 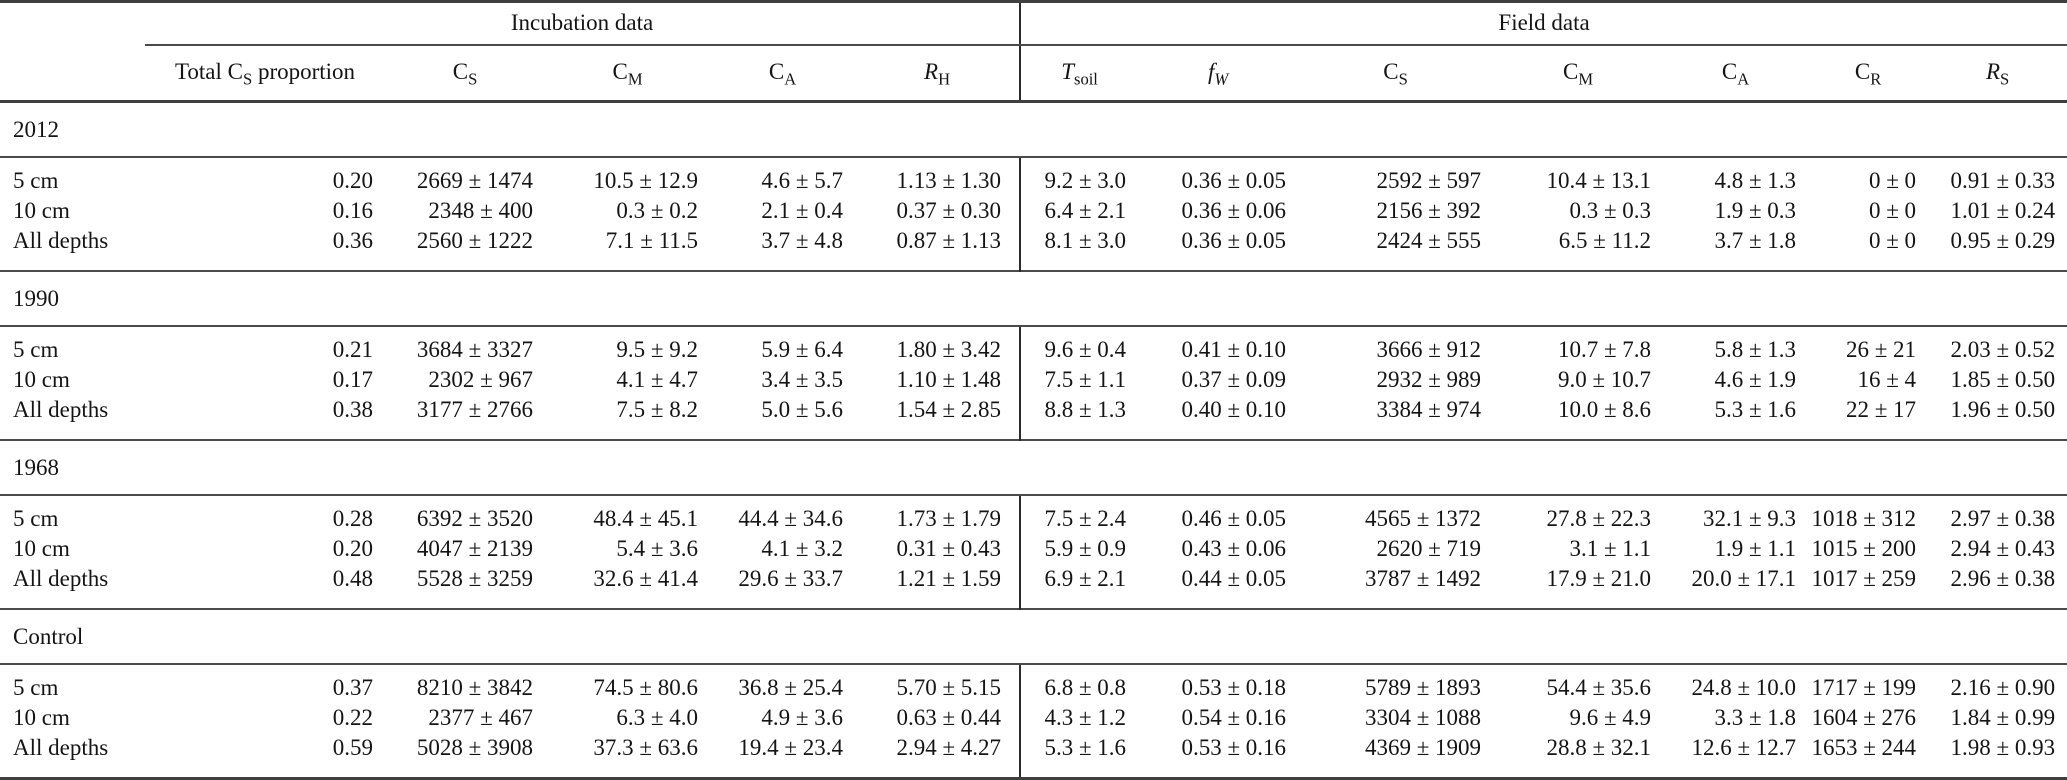 What do you see at coordinates (1429, 548) in the screenshot?
I see `value-cell: 2620 ± 719` at bounding box center [1429, 548].